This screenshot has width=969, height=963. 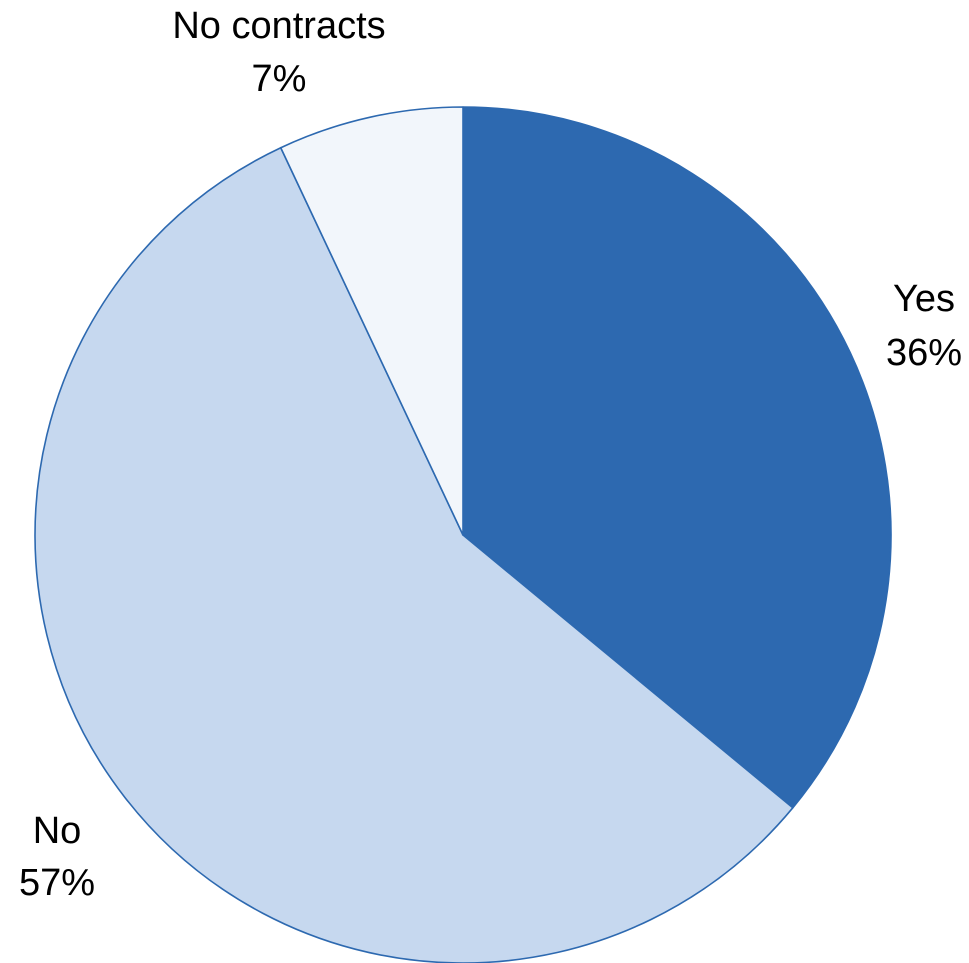 I want to click on slice-label-no: No, so click(x=57, y=831).